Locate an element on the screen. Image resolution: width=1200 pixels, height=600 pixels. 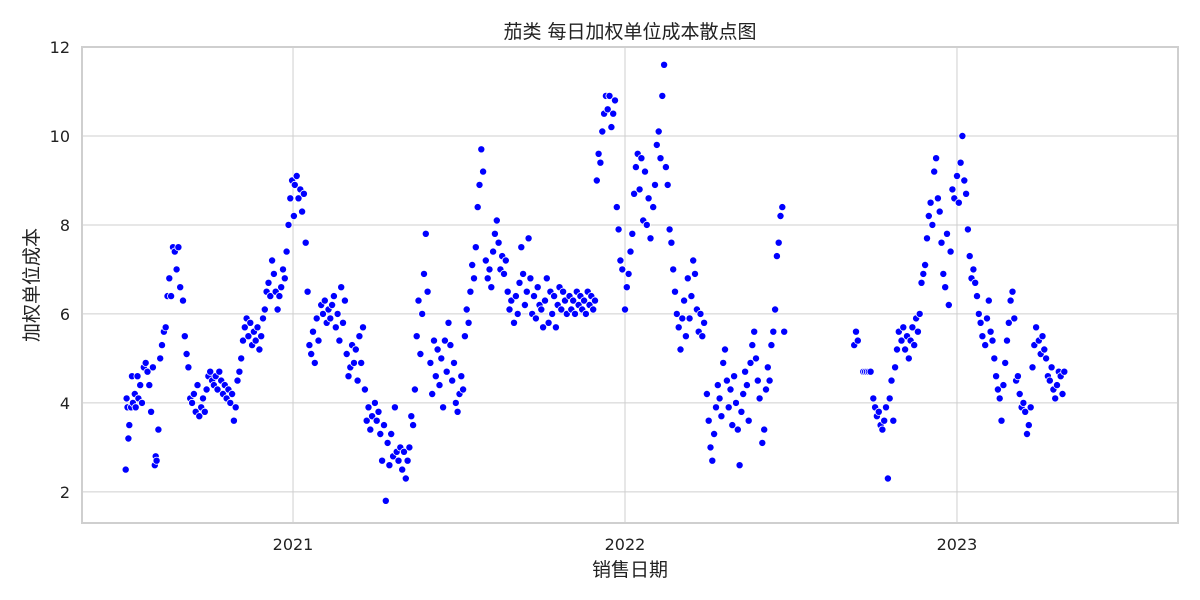
x-tick-labels: 2021 2022 2023 is located at coordinates (625, 544).